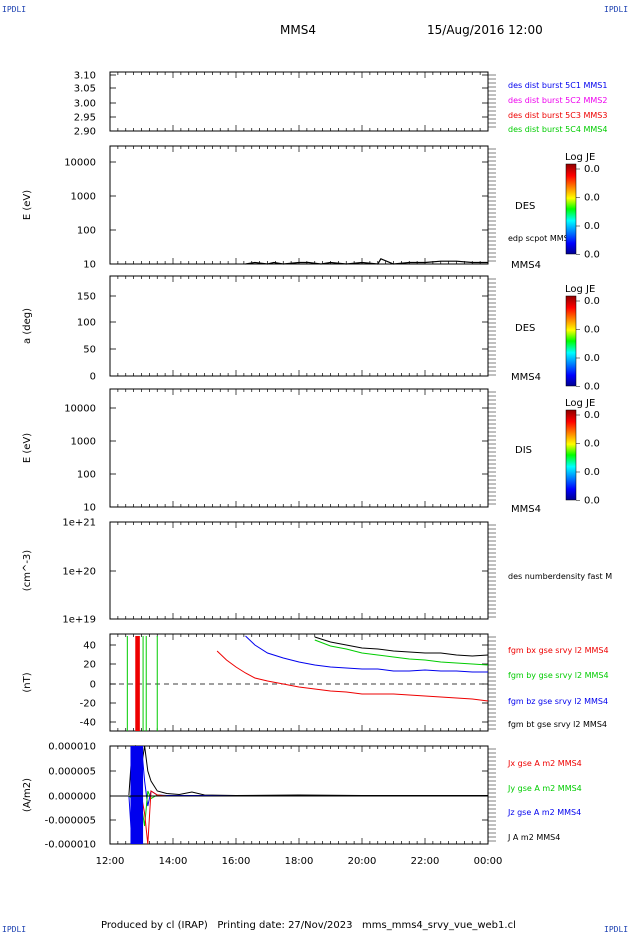 Image resolution: width=630 pixels, height=934 pixels. Describe the element at coordinates (72, 772) in the screenshot. I see `y-tick-label-current: 0.000005` at that location.